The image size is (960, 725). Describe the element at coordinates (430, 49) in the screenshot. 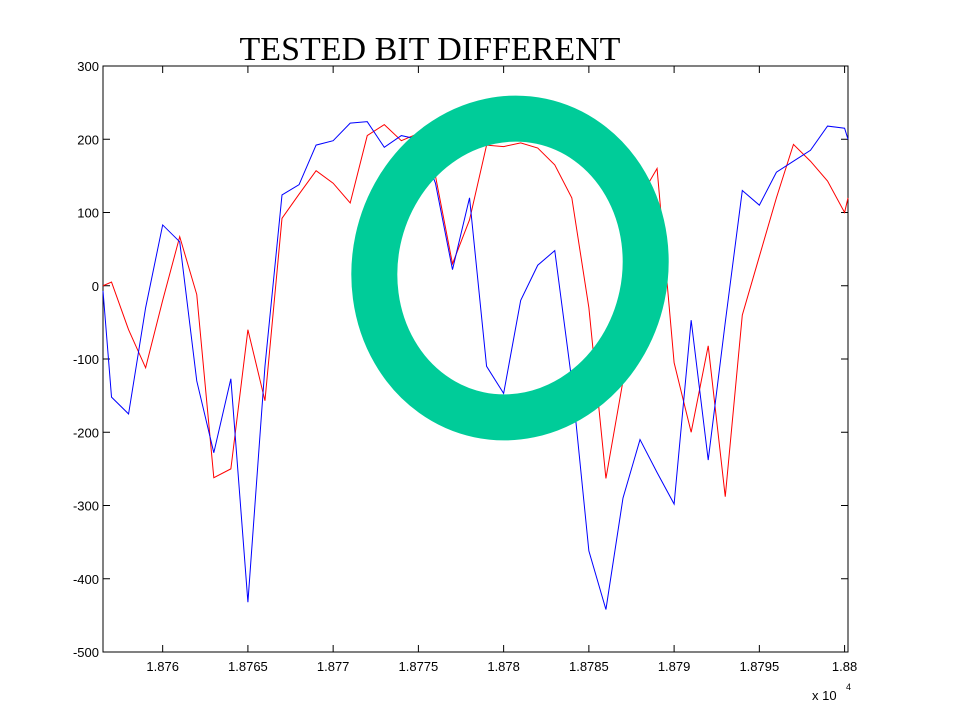

I see `chart-title: TESTED BIT DIFFERENT` at that location.